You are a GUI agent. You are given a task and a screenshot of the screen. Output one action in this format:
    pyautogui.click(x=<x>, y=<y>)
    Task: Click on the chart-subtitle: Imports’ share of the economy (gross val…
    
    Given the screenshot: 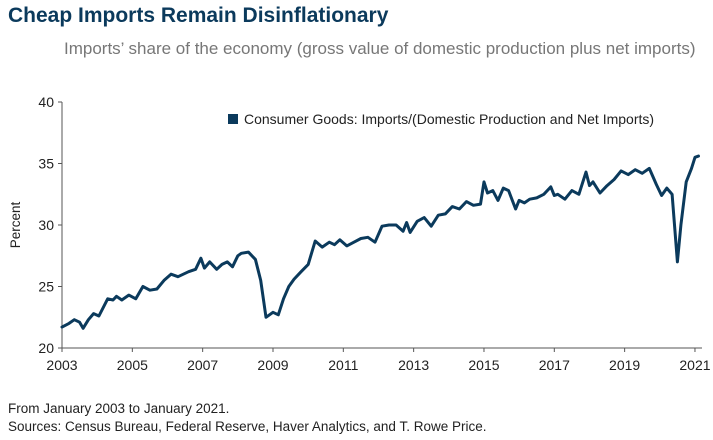 What is the action you would take?
    pyautogui.click(x=380, y=48)
    